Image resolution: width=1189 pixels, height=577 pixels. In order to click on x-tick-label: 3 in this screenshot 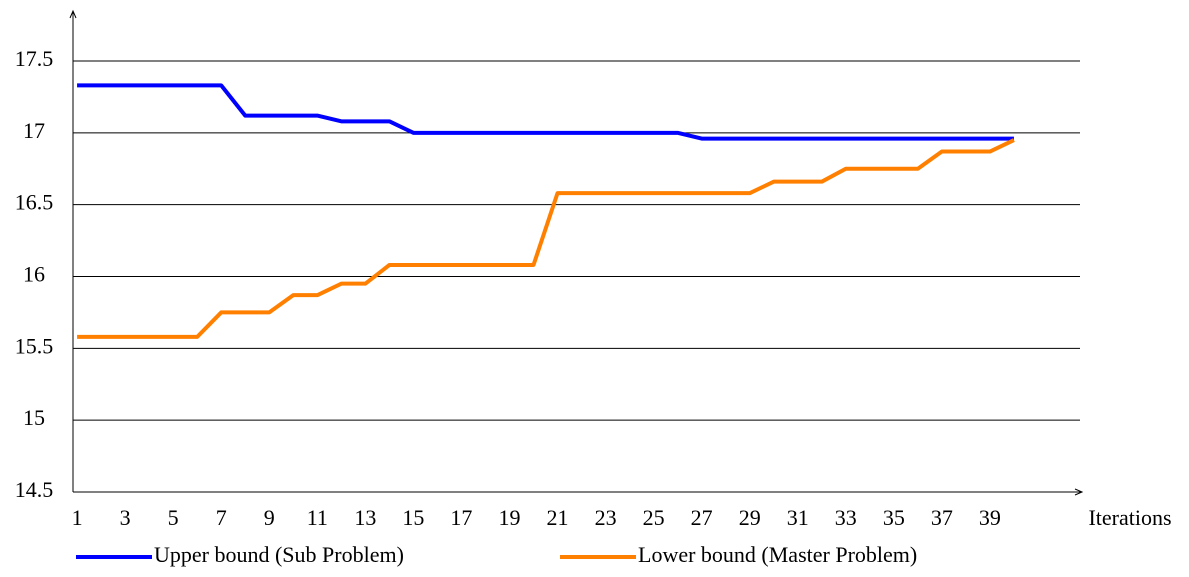, I will do `click(125, 517)`.